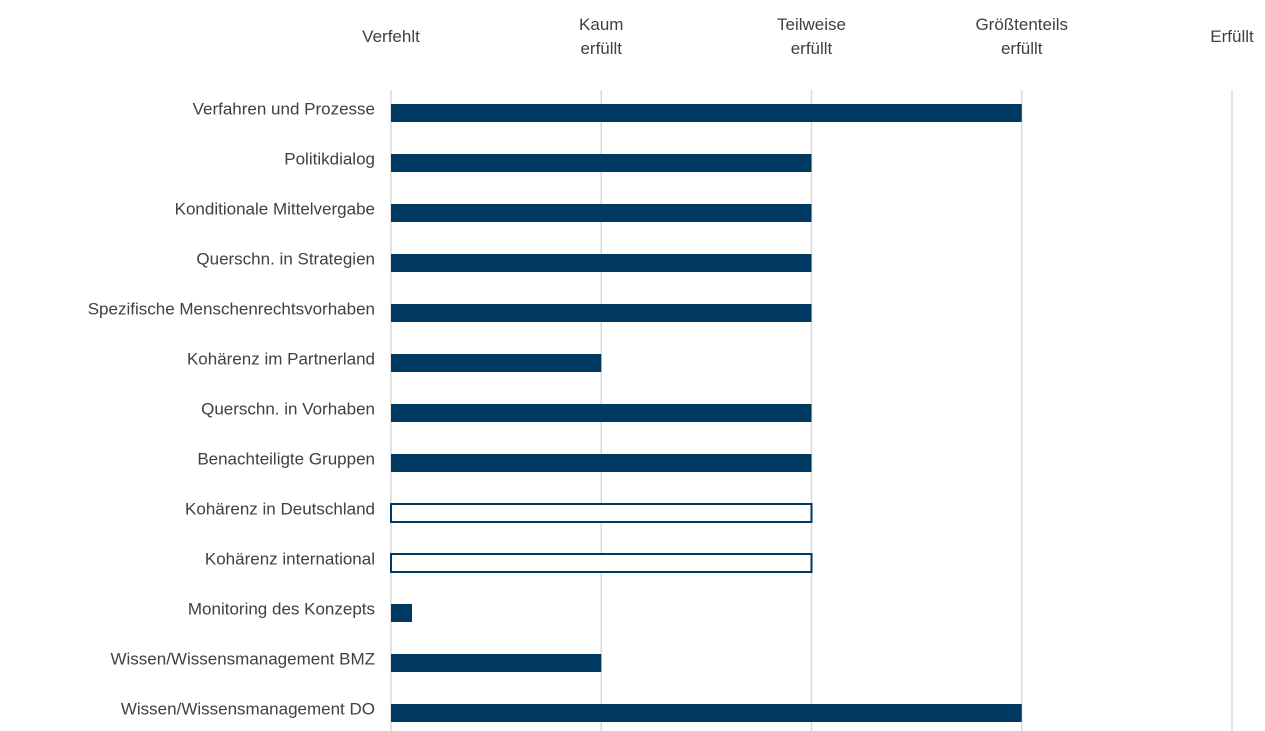  I want to click on x-tick-label: Teilweise erfüllt, so click(811, 36).